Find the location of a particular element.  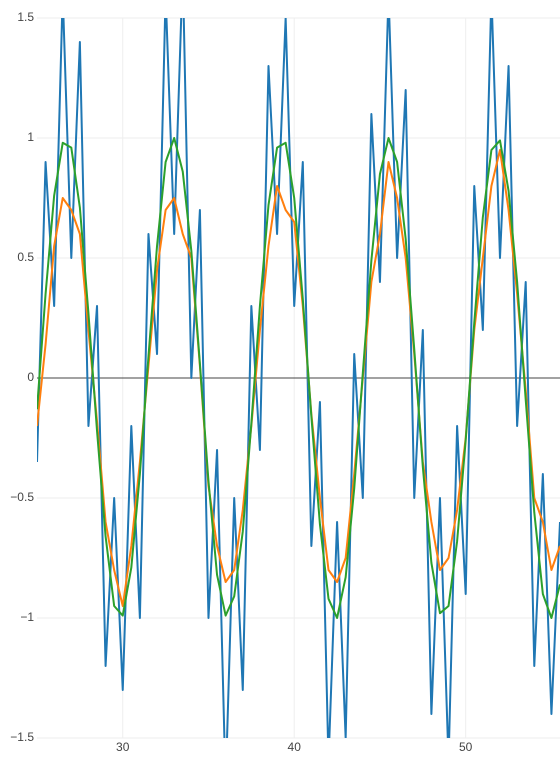

y-tick-label: −0.5 is located at coordinates (22, 497).